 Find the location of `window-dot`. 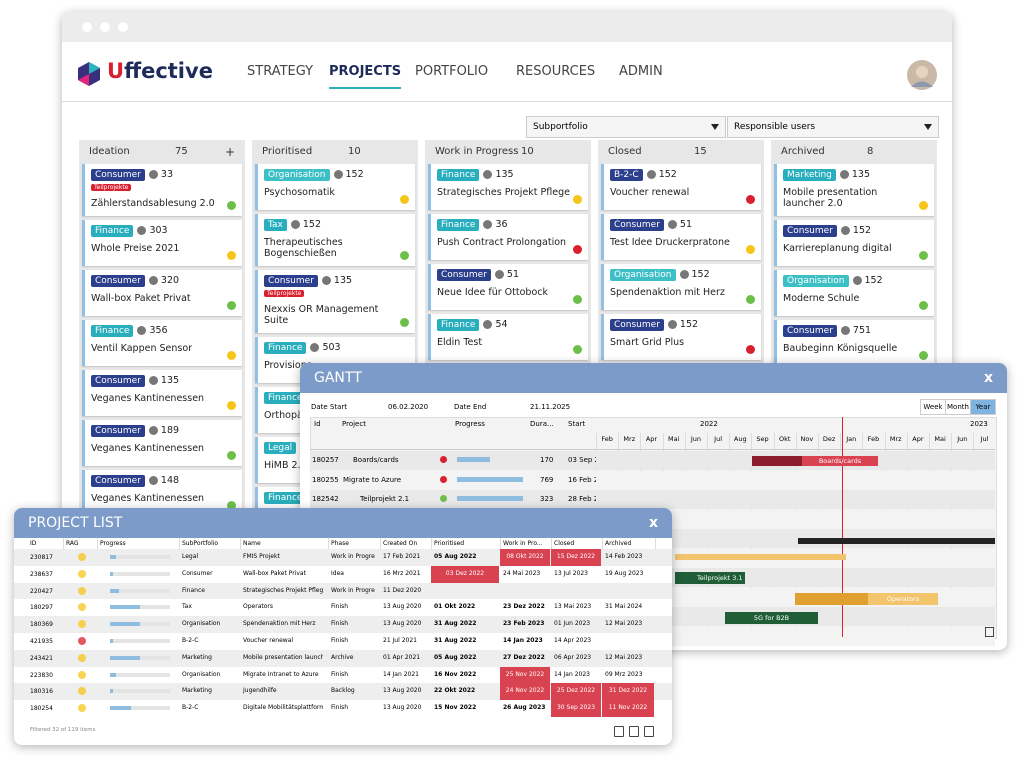

window-dot is located at coordinates (123, 27).